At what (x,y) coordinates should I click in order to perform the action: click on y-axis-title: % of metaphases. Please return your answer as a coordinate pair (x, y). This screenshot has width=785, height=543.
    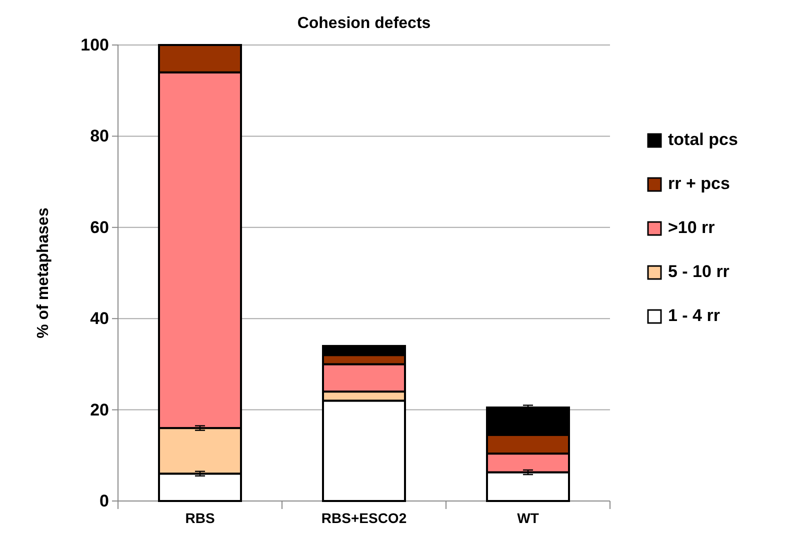
    Looking at the image, I should click on (43, 273).